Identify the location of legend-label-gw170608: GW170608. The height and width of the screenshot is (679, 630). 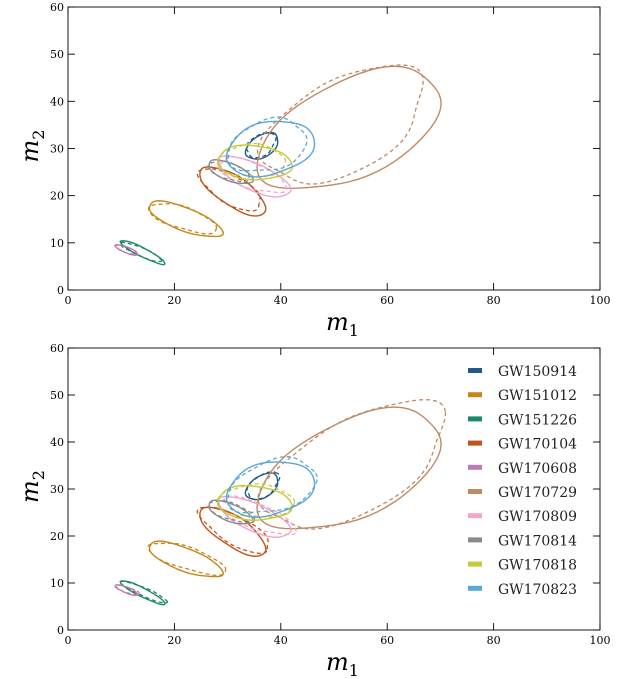
(537, 469).